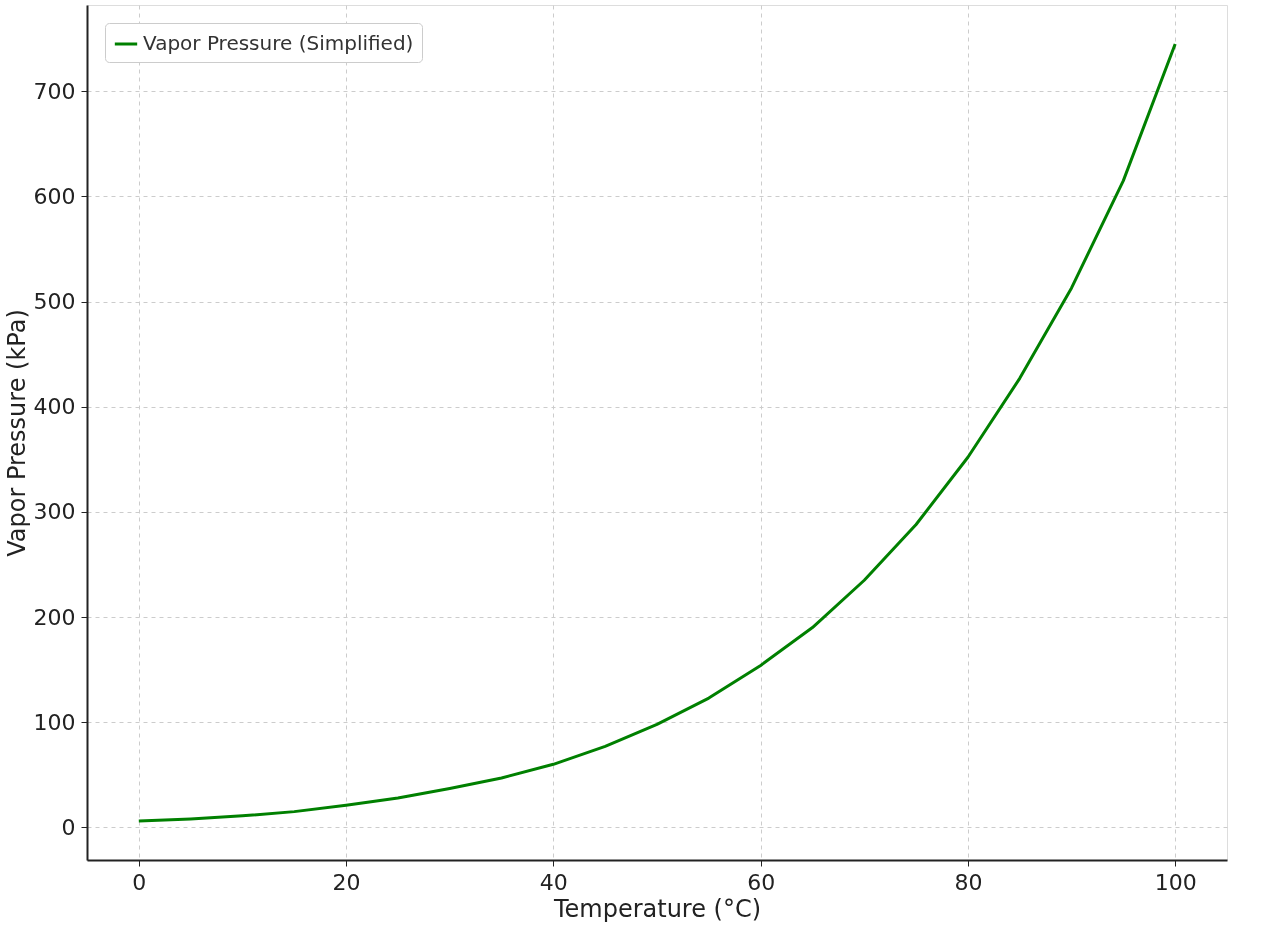 The height and width of the screenshot is (940, 1276). What do you see at coordinates (968, 882) in the screenshot?
I see `x-tick-label: 80` at bounding box center [968, 882].